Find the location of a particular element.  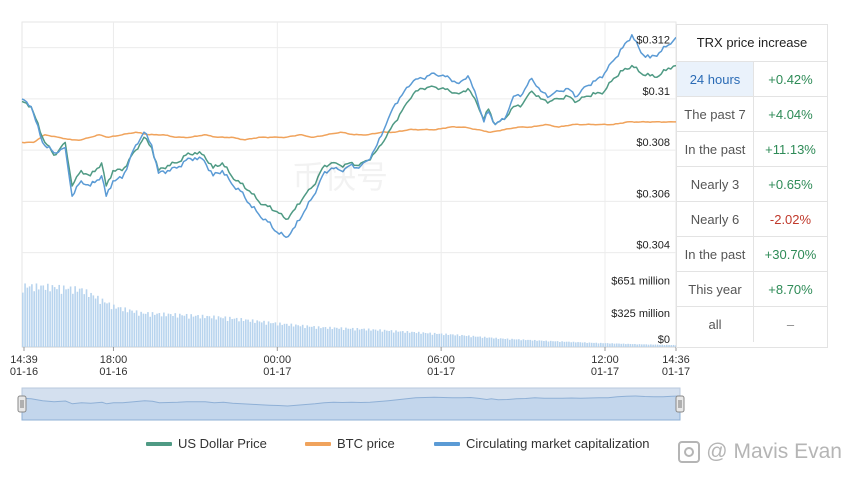

stats-row: In the past +11.13% is located at coordinates (752, 149).